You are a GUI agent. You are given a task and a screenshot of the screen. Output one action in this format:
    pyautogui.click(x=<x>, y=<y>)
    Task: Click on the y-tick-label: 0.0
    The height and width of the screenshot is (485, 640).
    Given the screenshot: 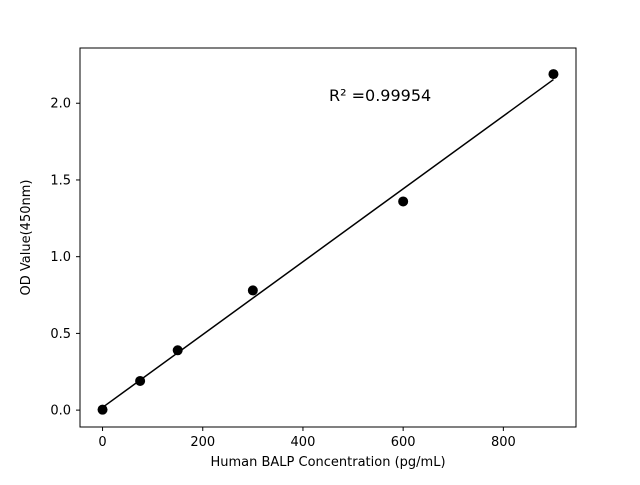 What is the action you would take?
    pyautogui.click(x=60, y=411)
    